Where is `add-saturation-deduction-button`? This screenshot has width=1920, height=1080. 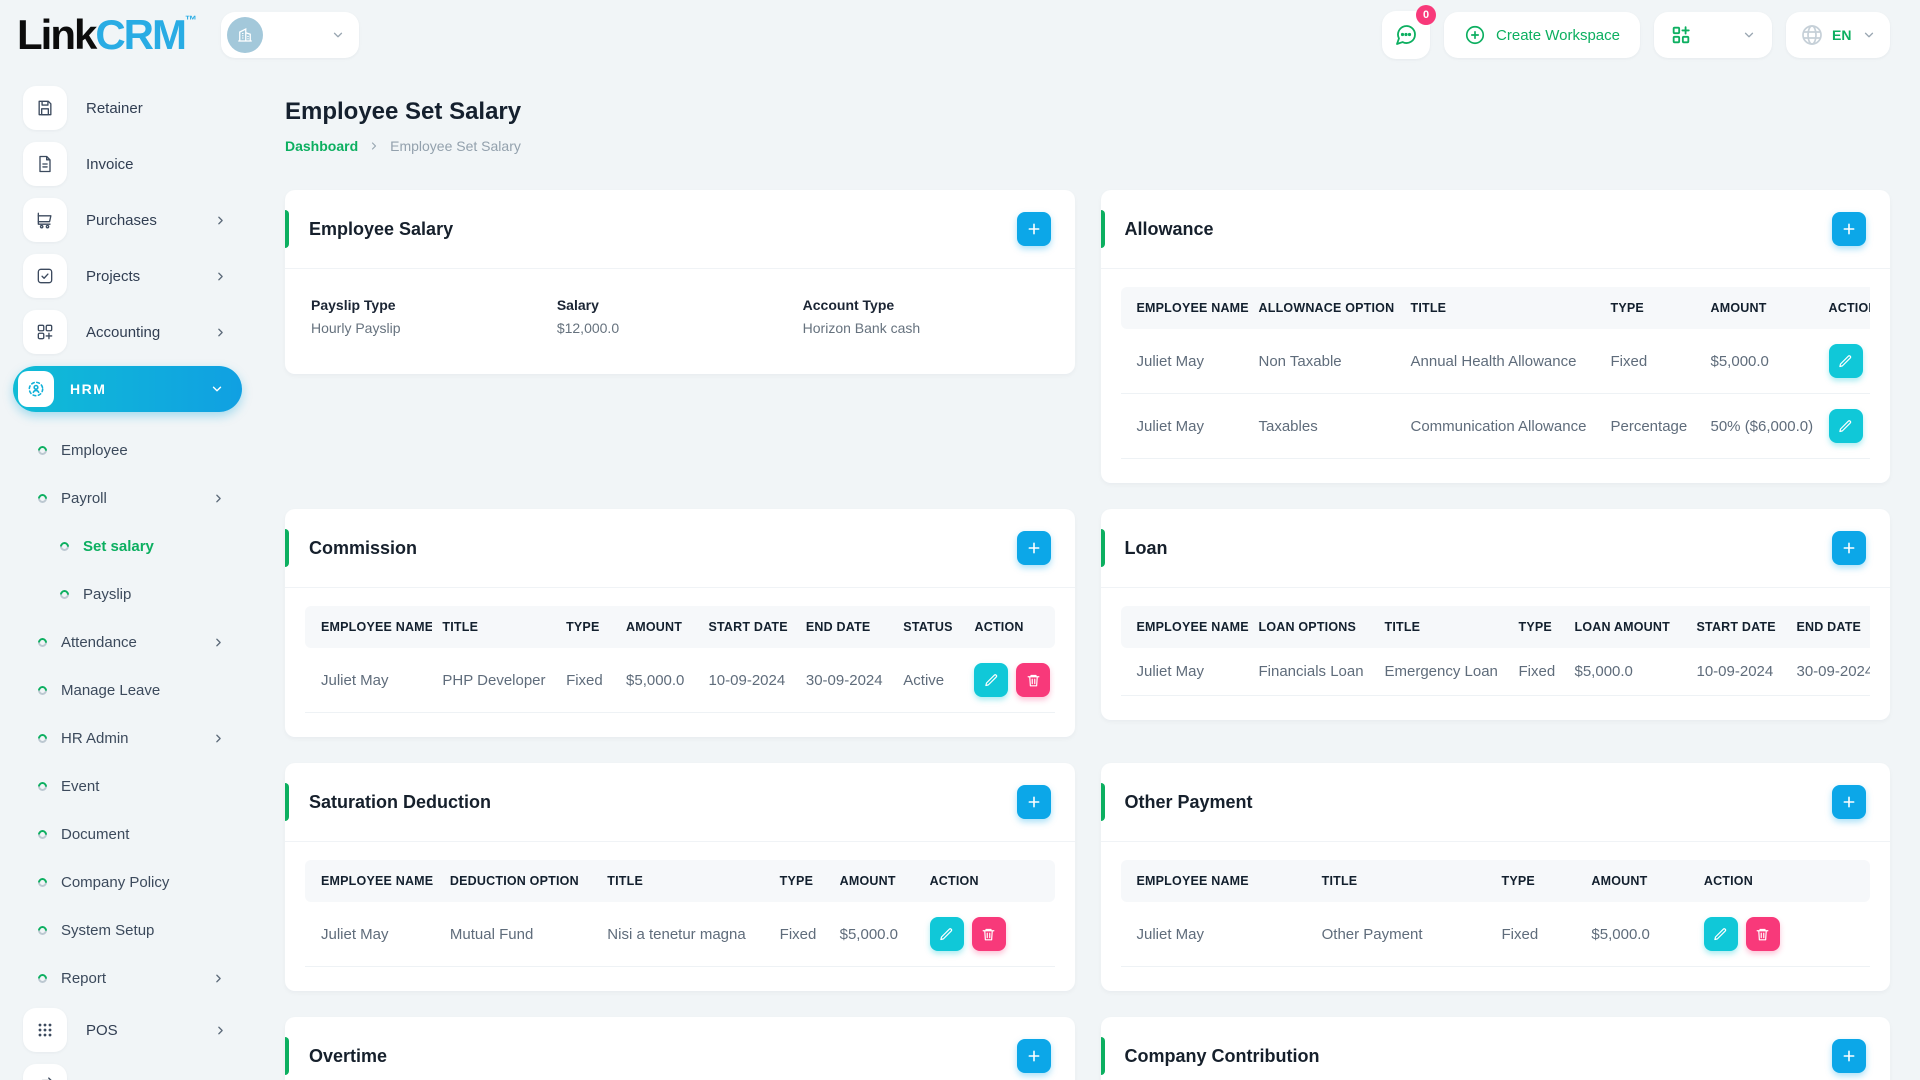
add-saturation-deduction-button is located at coordinates (1033, 802).